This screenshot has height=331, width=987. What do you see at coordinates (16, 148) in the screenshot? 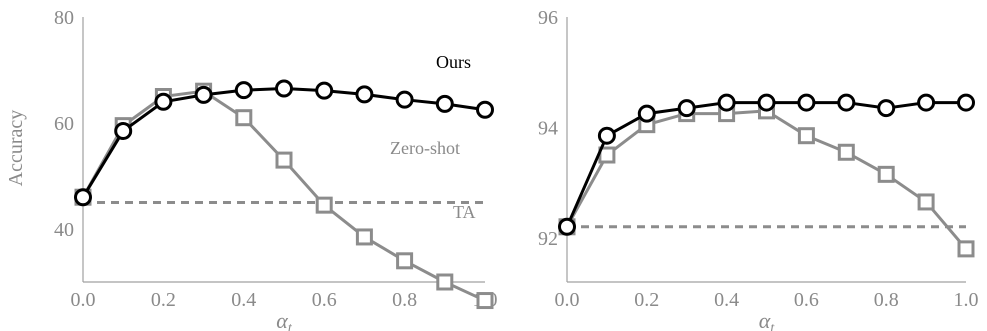
I see `y-axis-label: Accuracy` at bounding box center [16, 148].